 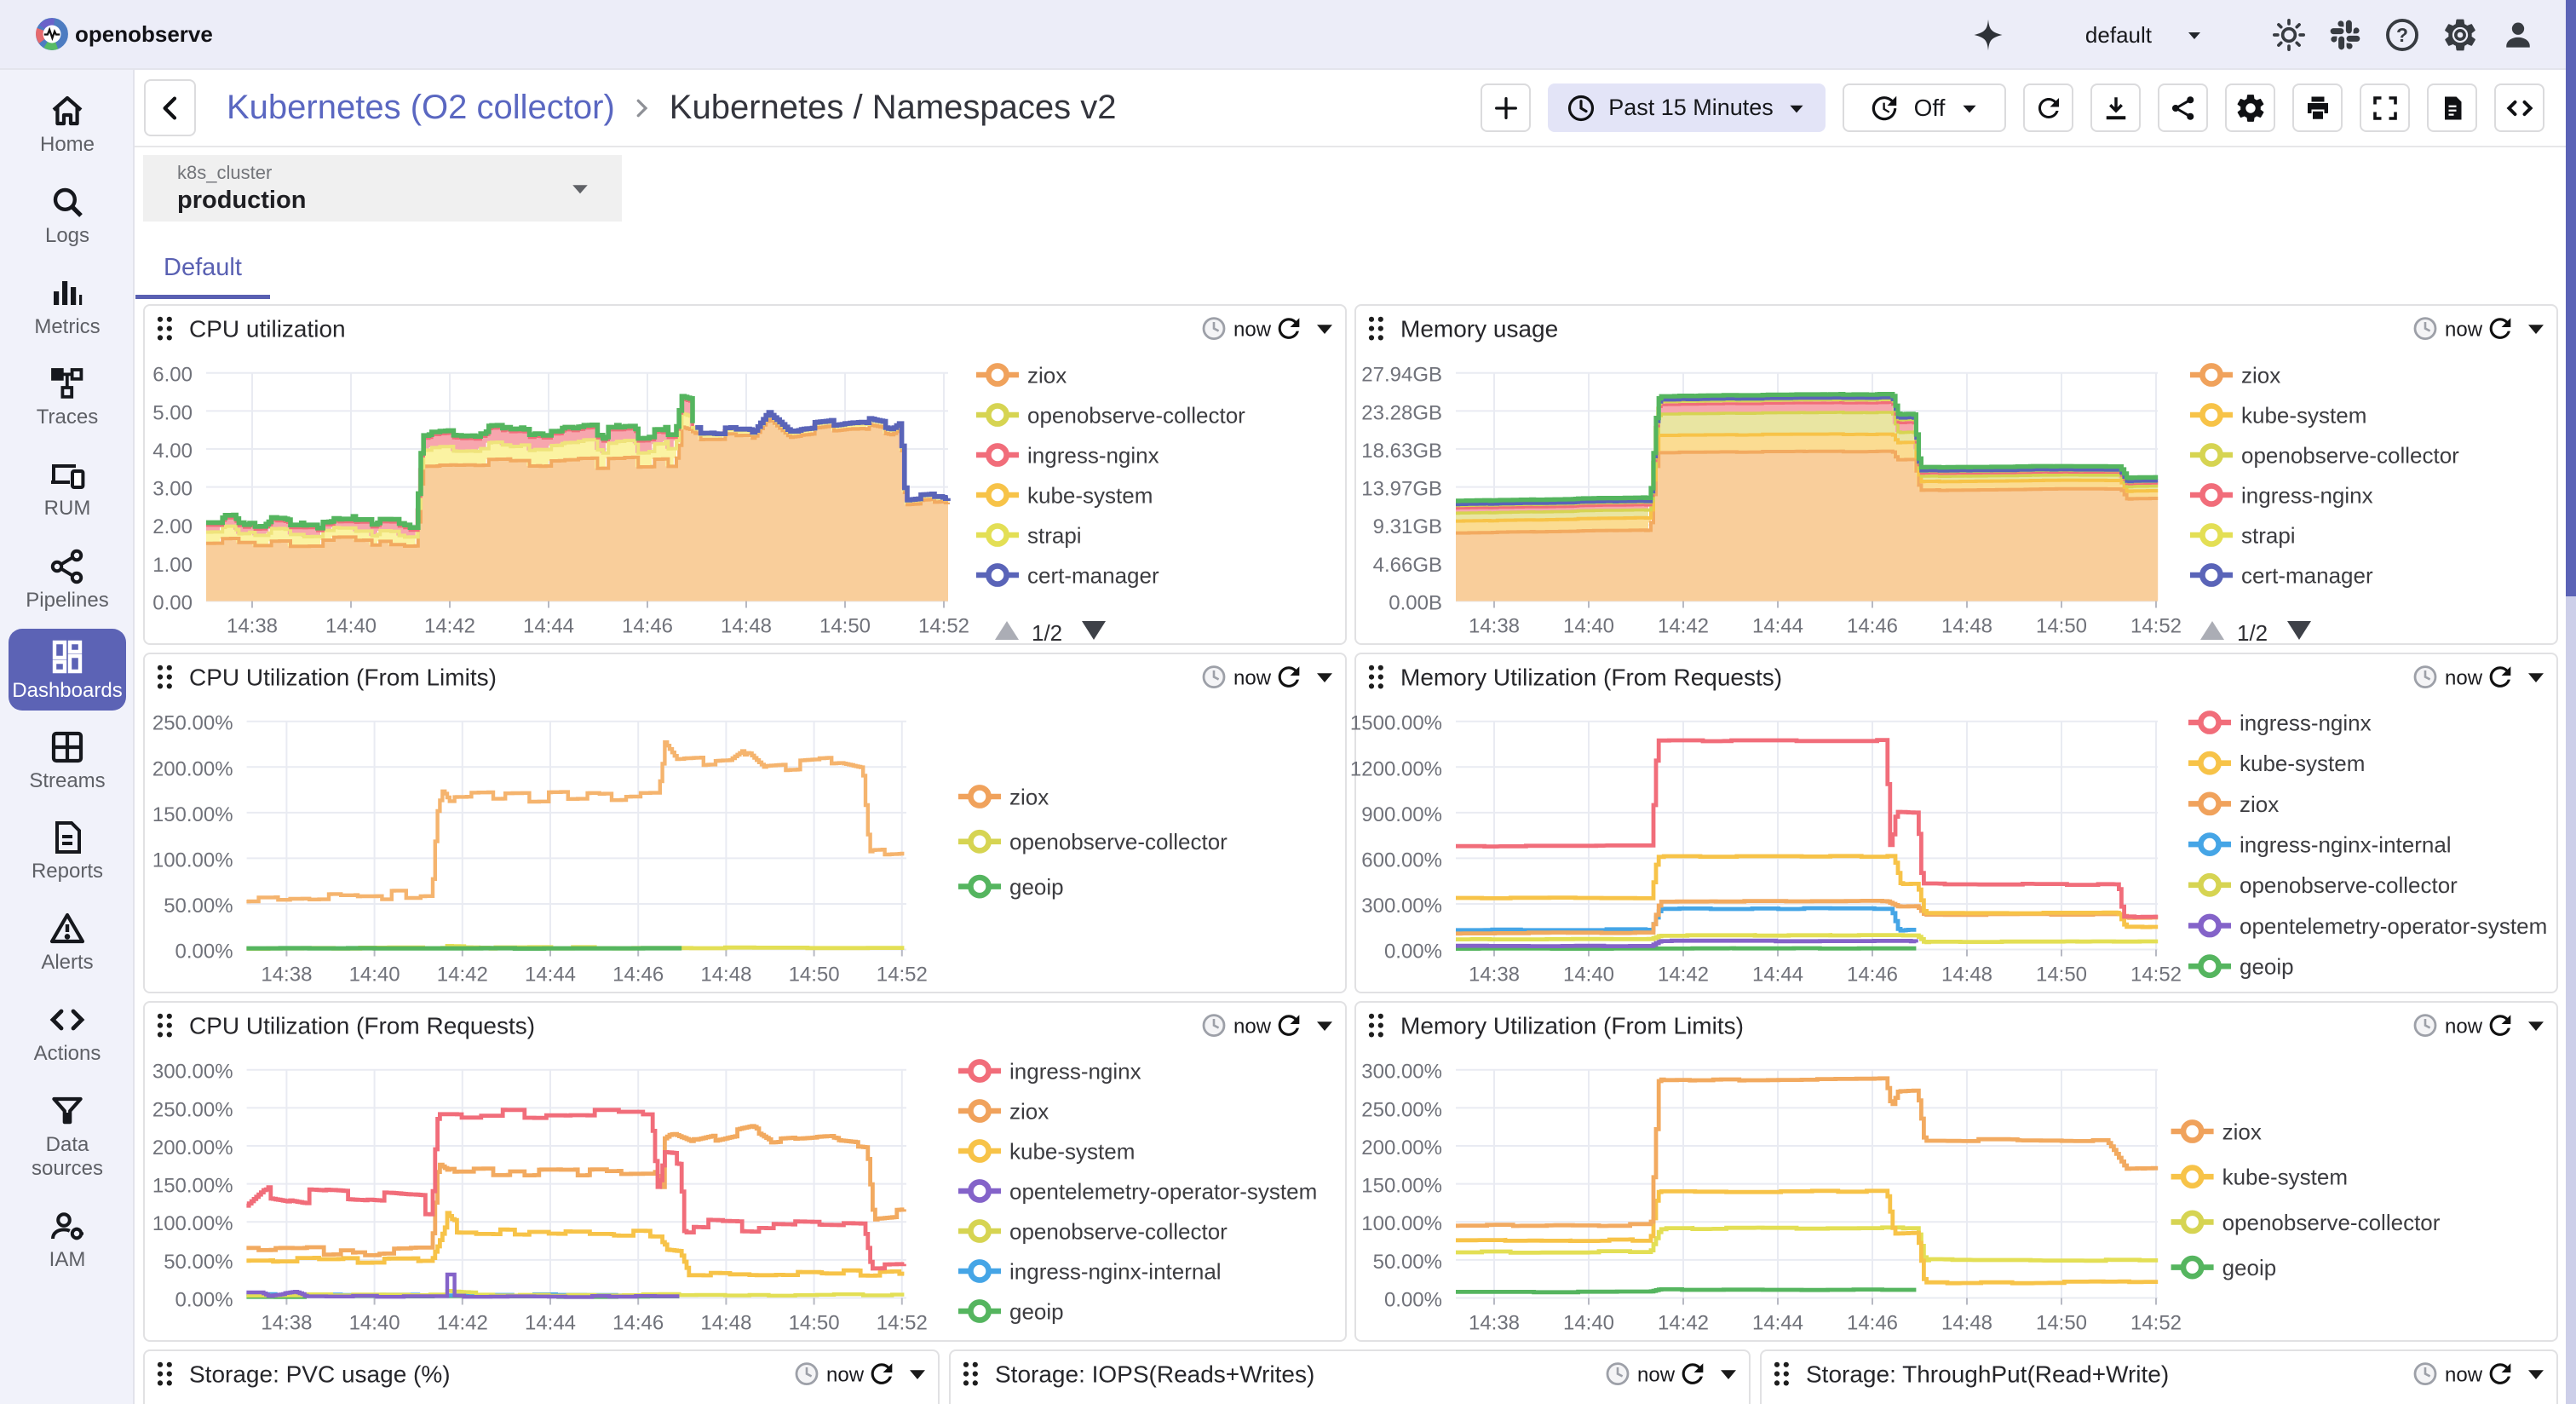 I want to click on svg-text: 4.00, so click(x=173, y=451).